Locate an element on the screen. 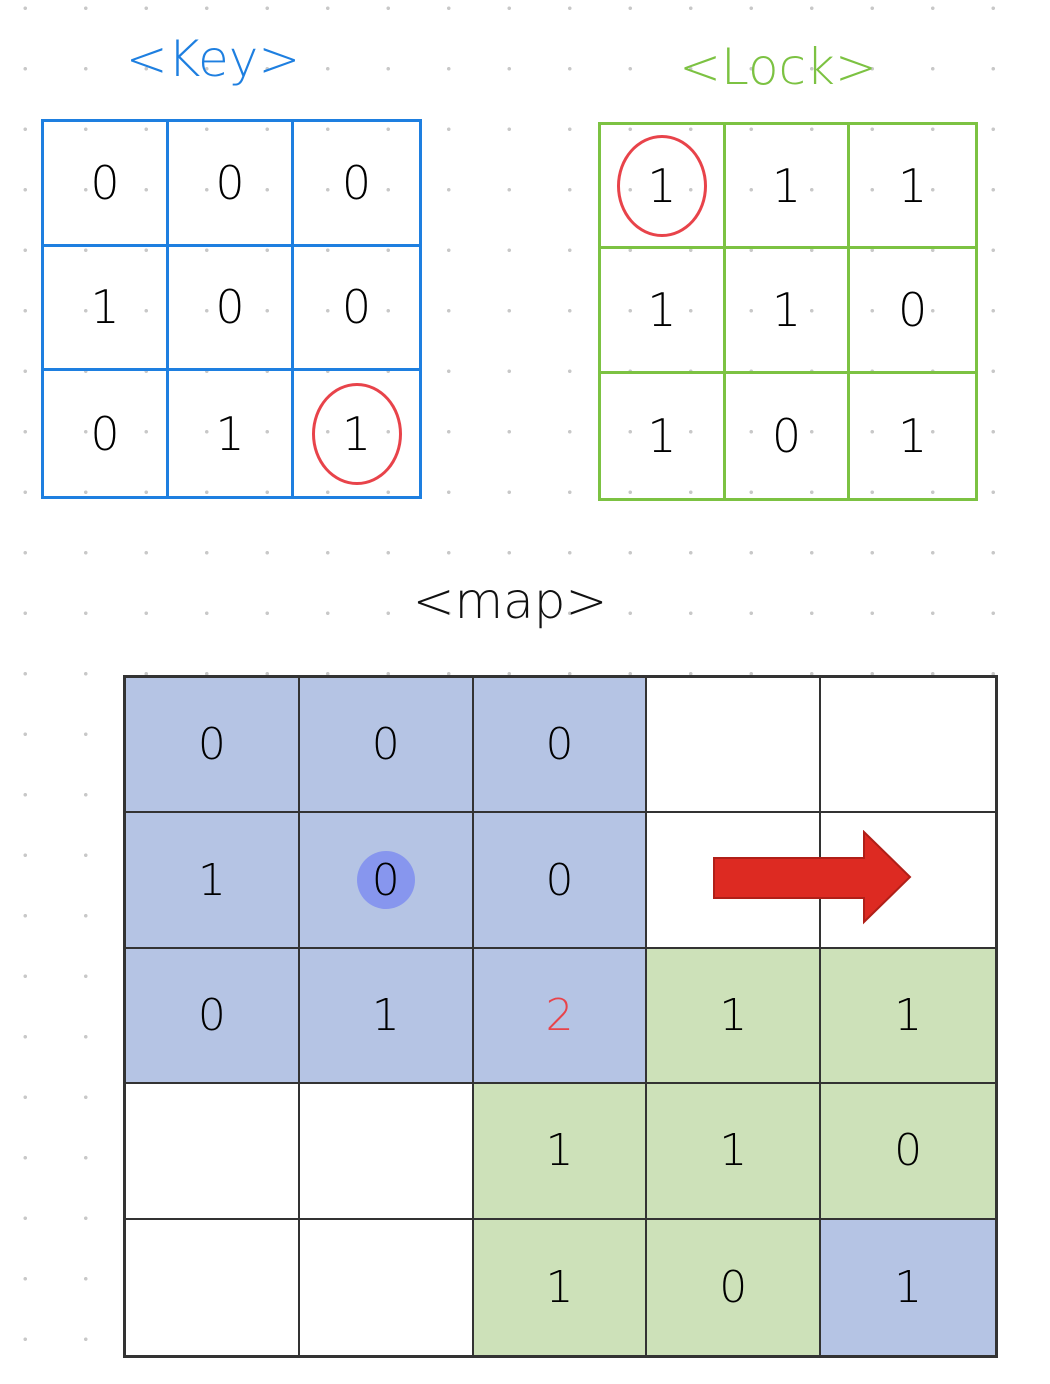 The width and height of the screenshot is (1050, 1384). key-grid: 0 0 0 1 0 0 0 1 1 is located at coordinates (231, 309).